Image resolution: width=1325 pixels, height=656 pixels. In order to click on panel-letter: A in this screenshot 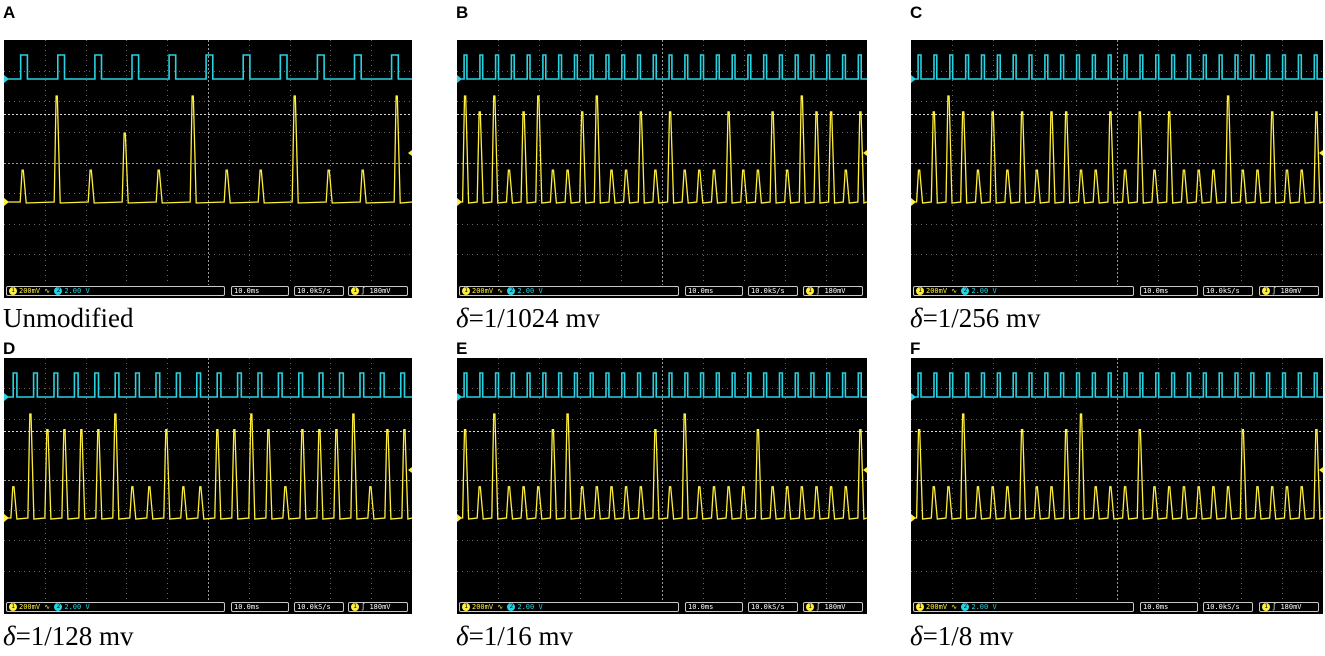, I will do `click(9, 12)`.